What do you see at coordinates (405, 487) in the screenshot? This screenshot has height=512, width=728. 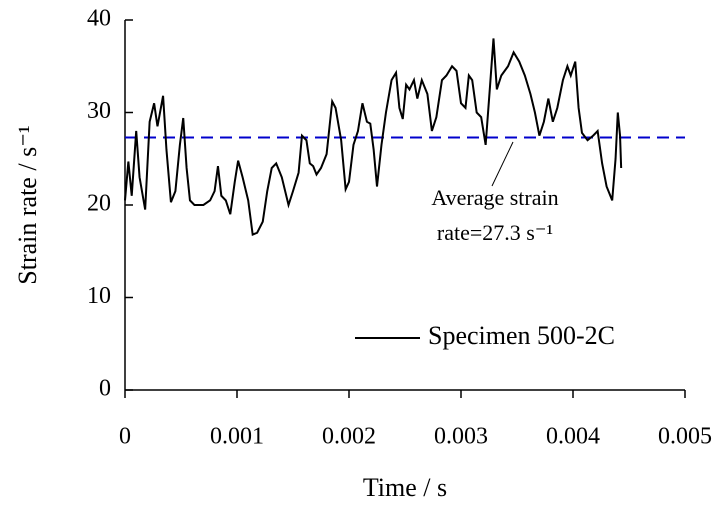 I see `x-axis-title: Time / s` at bounding box center [405, 487].